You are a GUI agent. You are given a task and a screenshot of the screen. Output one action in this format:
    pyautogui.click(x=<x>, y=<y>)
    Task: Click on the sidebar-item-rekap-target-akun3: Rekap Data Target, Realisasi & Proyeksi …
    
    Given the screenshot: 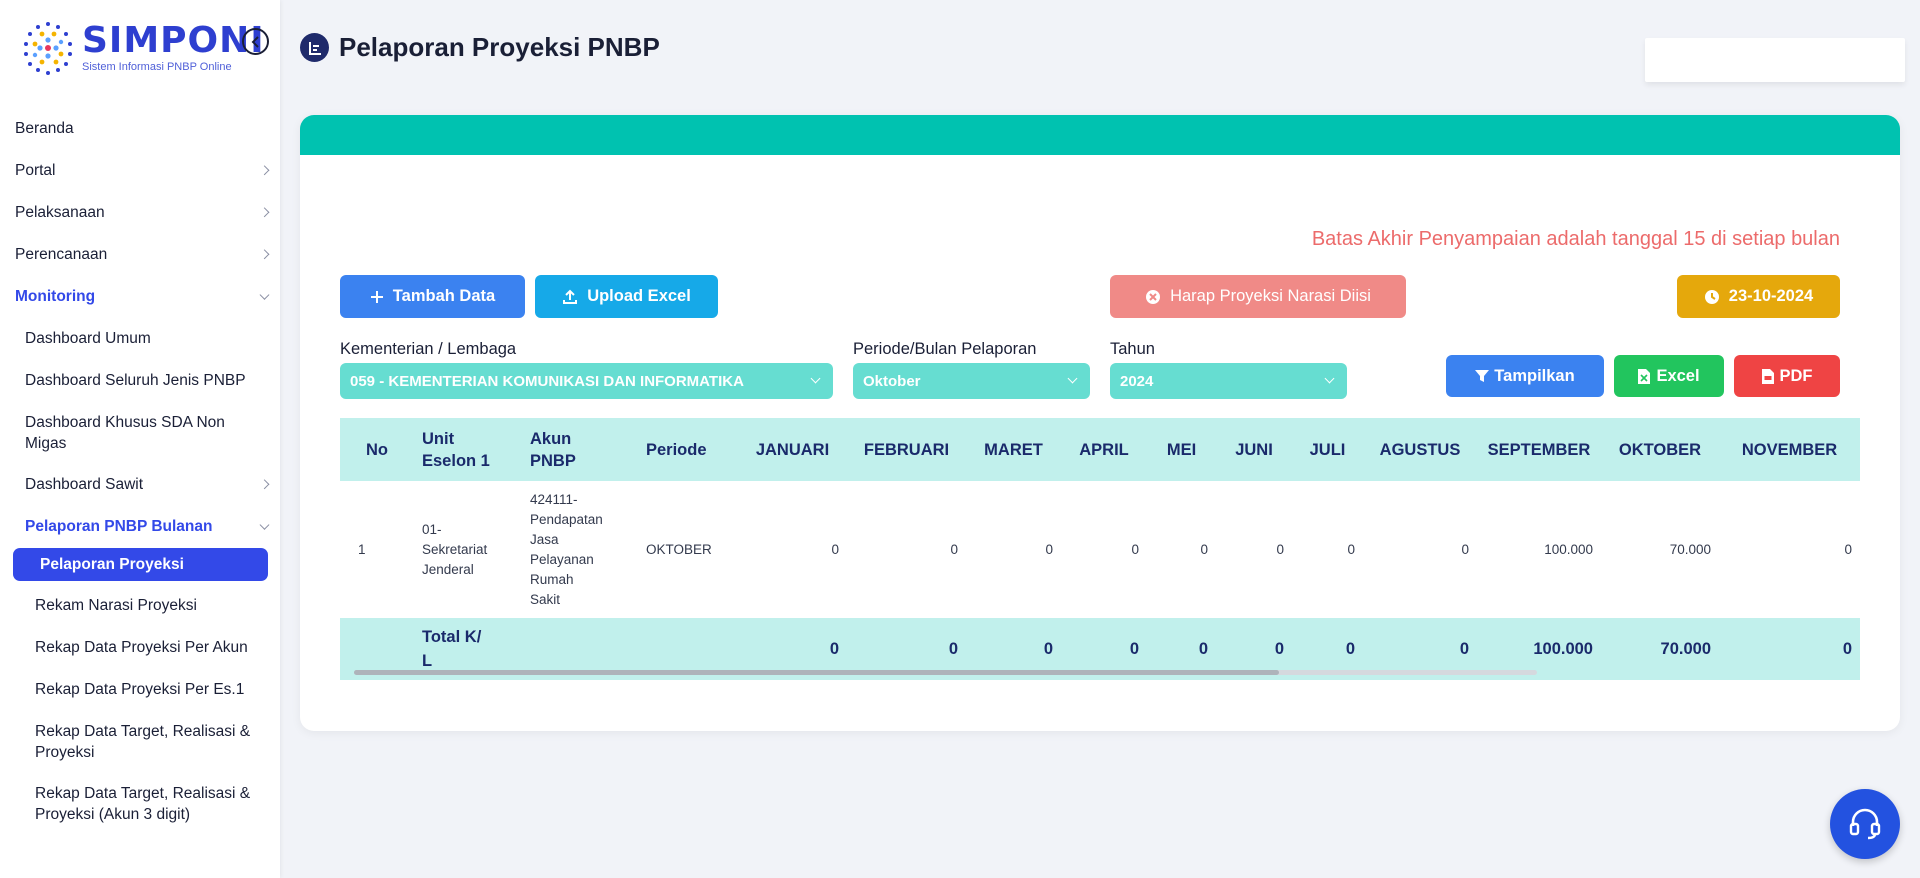 What is the action you would take?
    pyautogui.click(x=140, y=804)
    